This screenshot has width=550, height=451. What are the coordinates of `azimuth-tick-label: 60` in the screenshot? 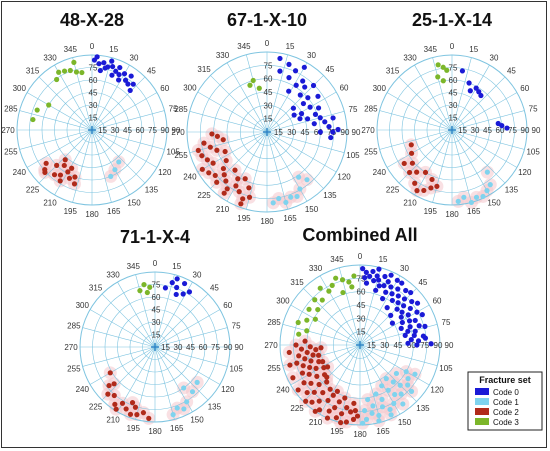 It's located at (164, 88).